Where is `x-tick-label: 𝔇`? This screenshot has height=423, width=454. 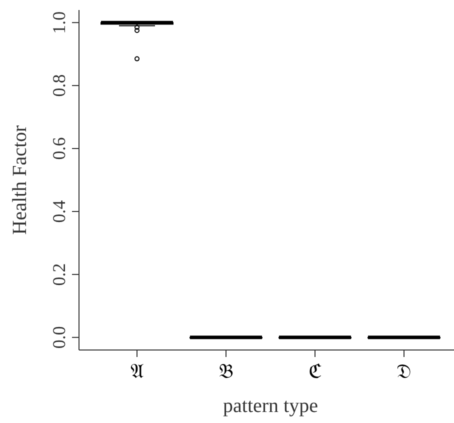 x-tick-label: 𝔇 is located at coordinates (404, 372).